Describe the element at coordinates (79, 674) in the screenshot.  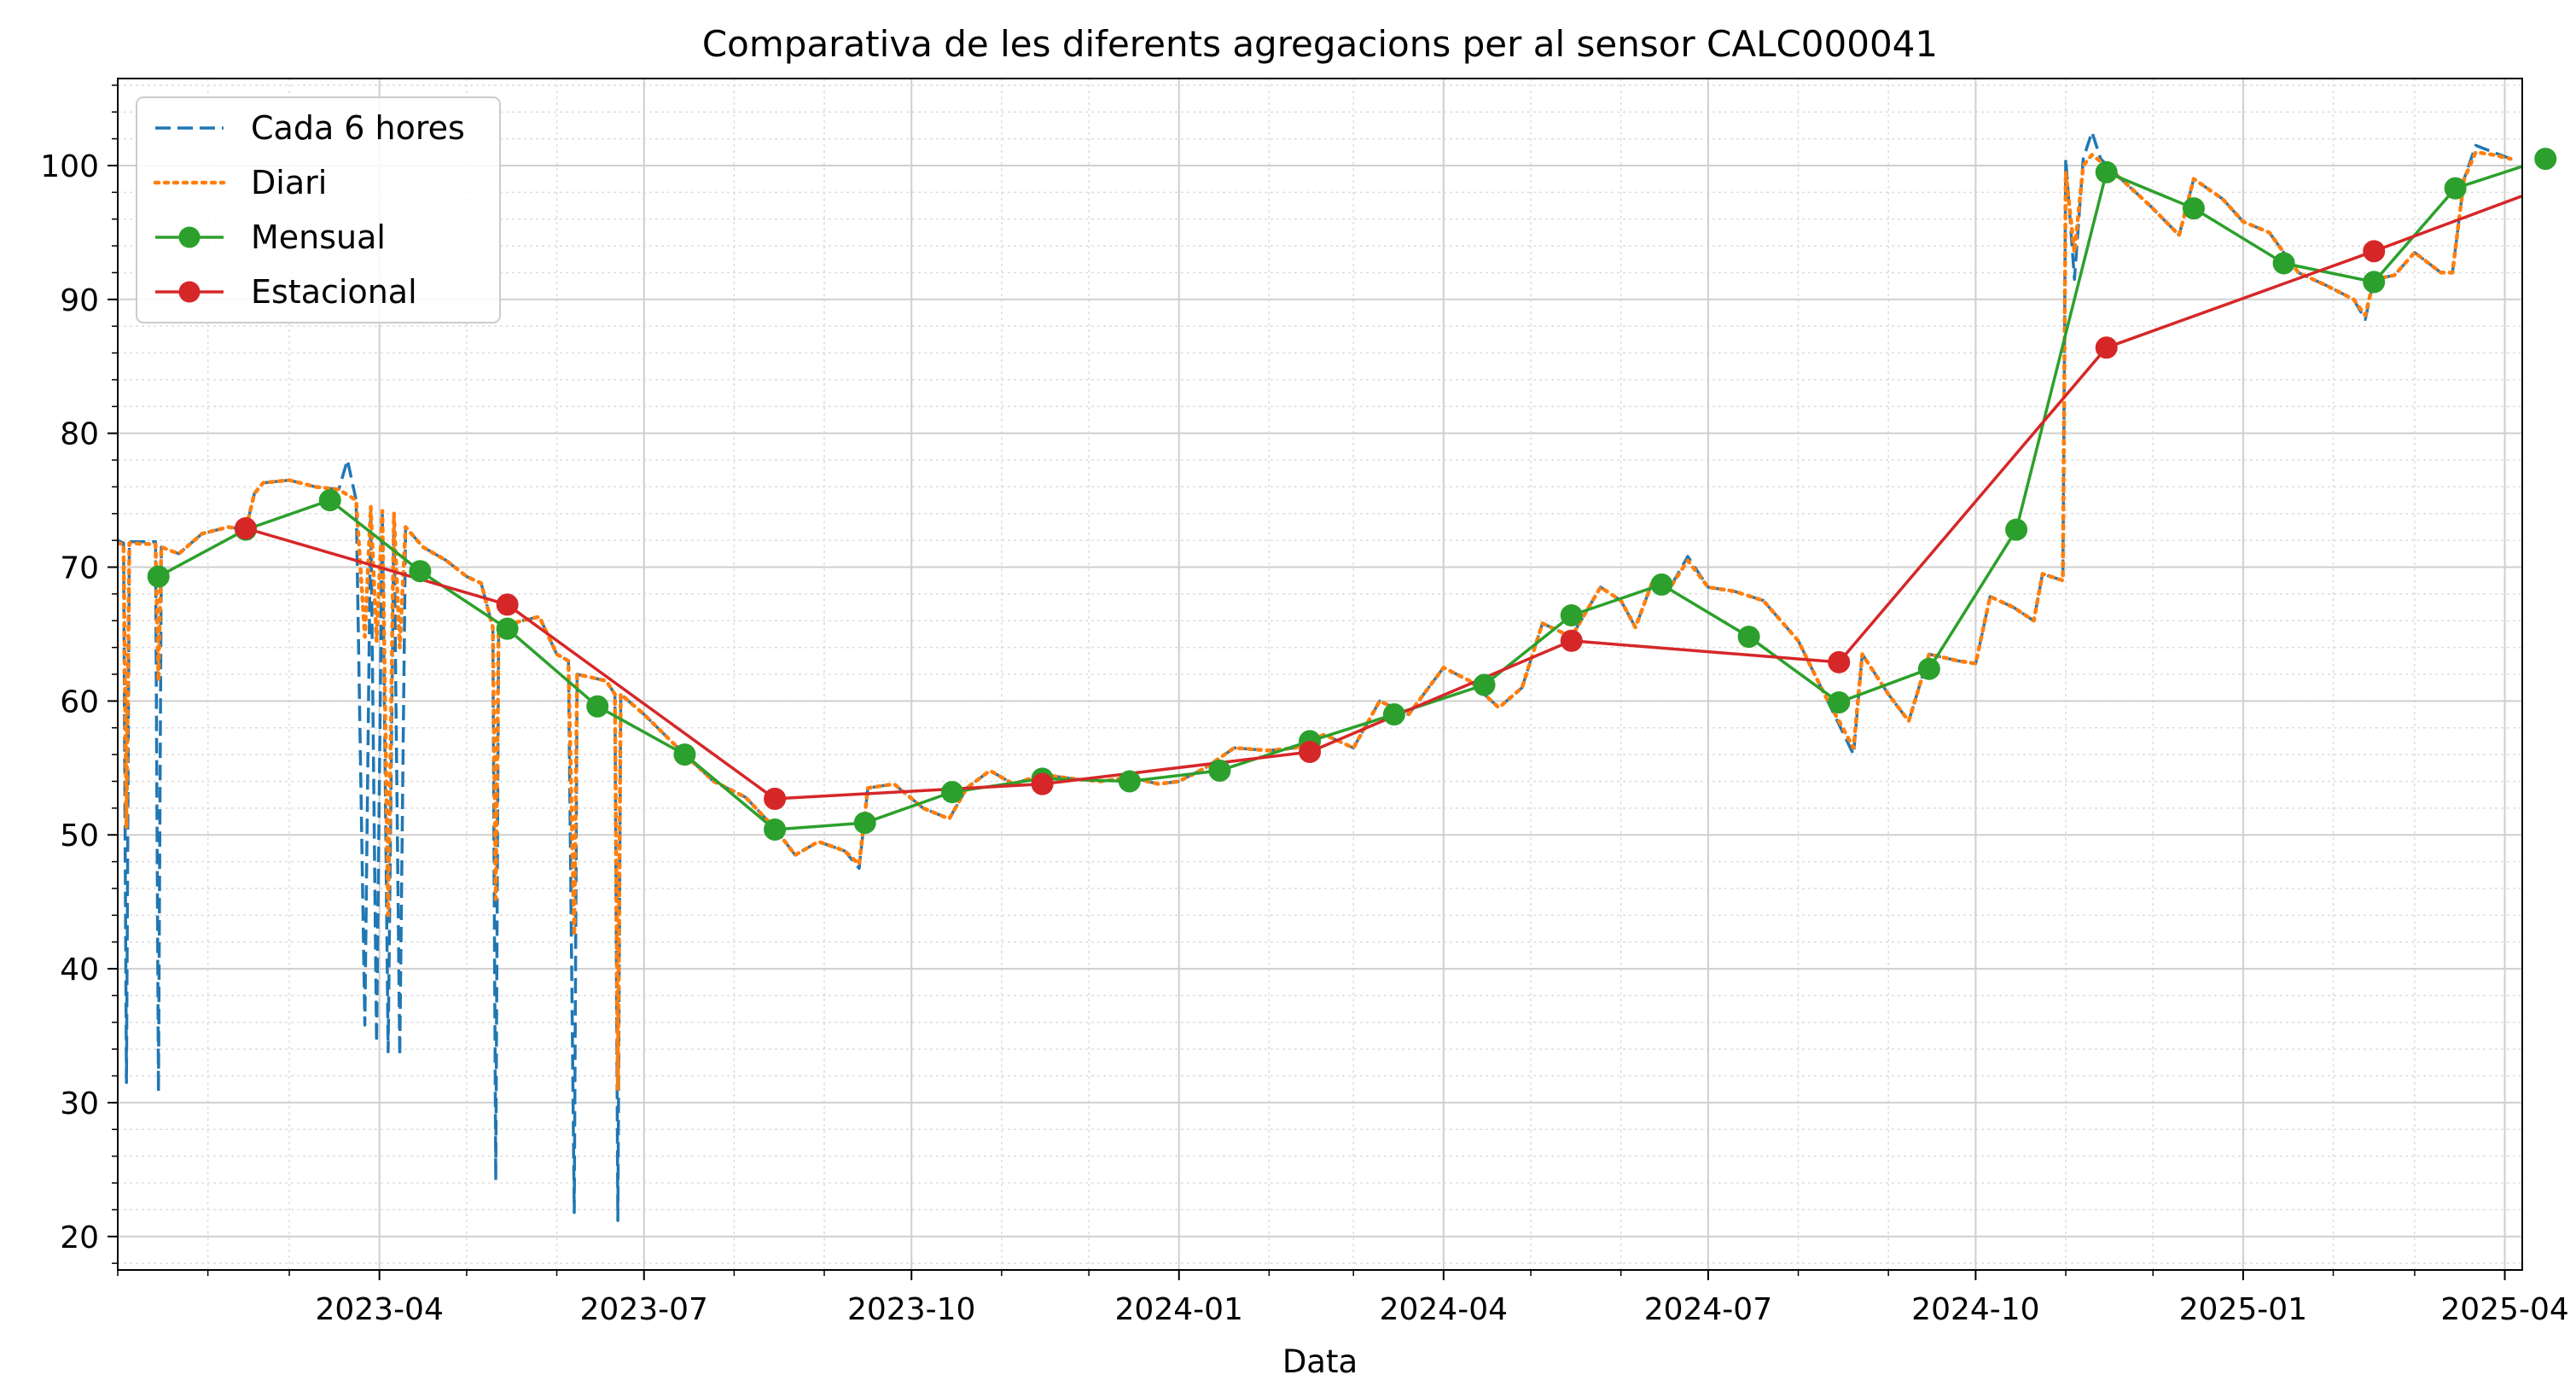
I see `y-axis-ticks: 20 30 40 50 60 70 80 90 100` at that location.